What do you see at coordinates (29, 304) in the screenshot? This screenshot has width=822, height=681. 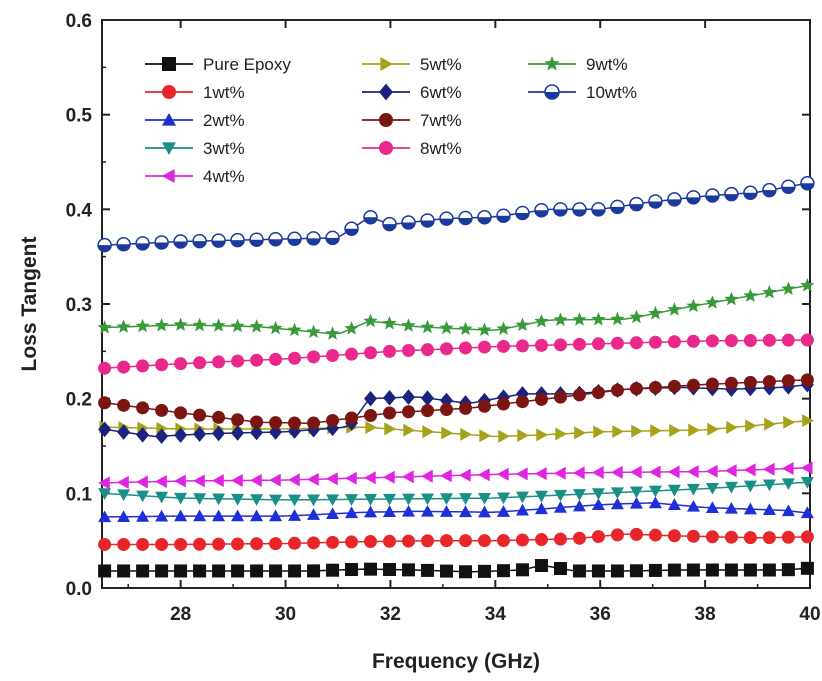 I see `y-axis-title: Loss Tangent` at bounding box center [29, 304].